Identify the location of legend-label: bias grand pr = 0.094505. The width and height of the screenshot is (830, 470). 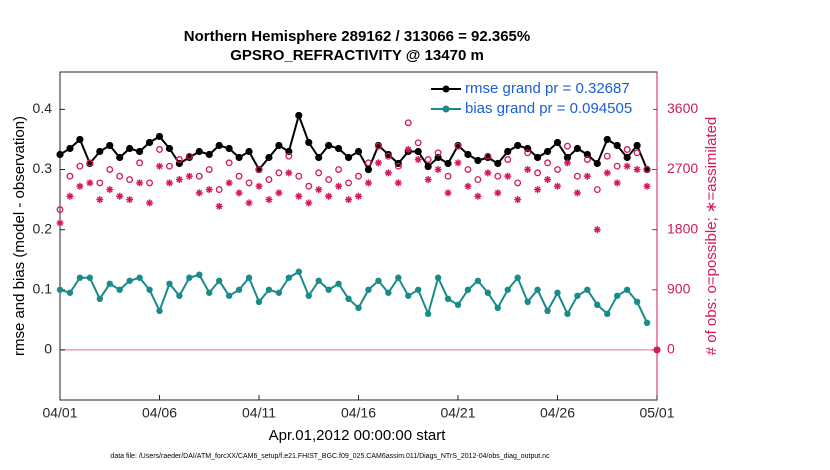
(548, 108).